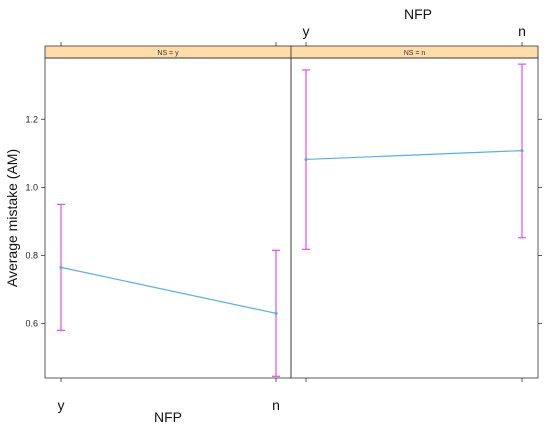 The height and width of the screenshot is (430, 550). What do you see at coordinates (31, 255) in the screenshot?
I see `y-tick-label: 0.8` at bounding box center [31, 255].